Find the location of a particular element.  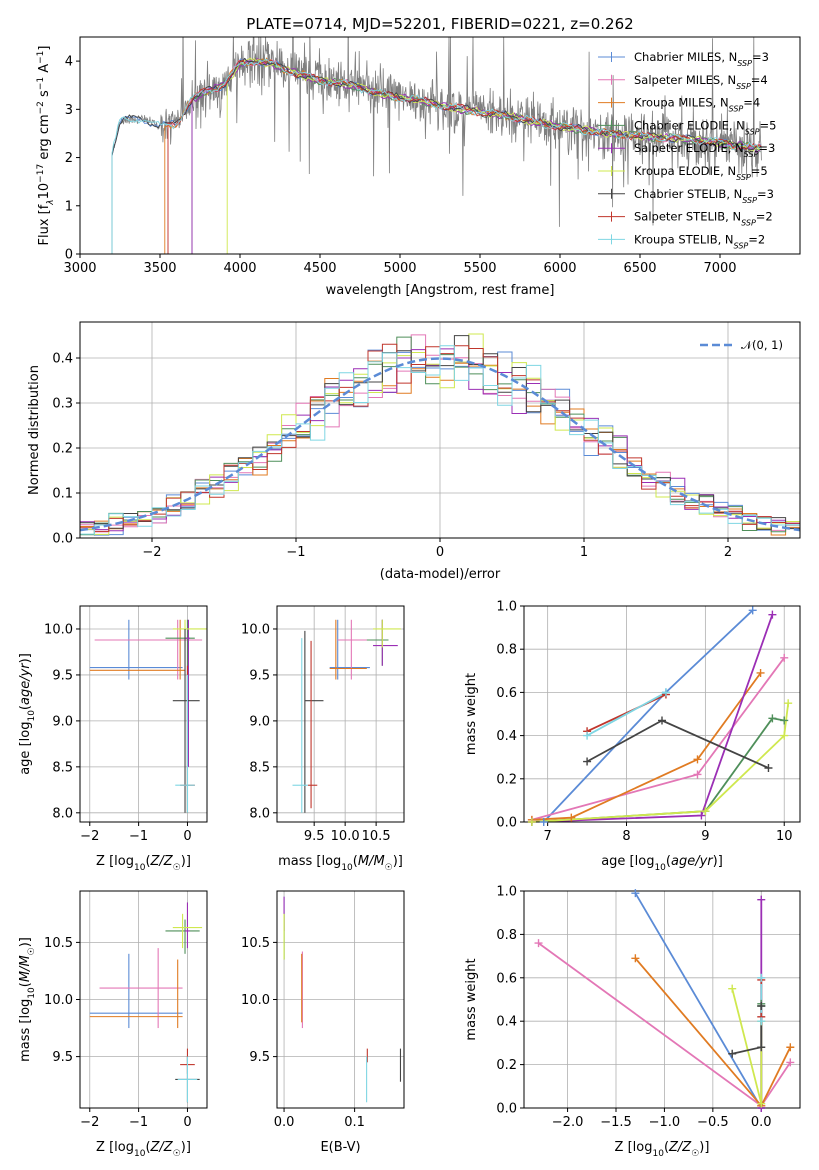

legend-label: Chabrier ELODIE, NSSP=5 is located at coordinates (705, 127).